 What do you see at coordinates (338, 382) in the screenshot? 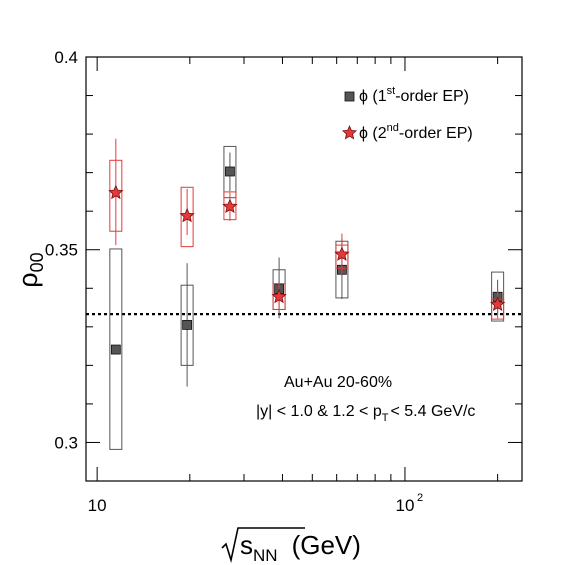
I see `annotation-line1: Au+Au 20-60%` at bounding box center [338, 382].